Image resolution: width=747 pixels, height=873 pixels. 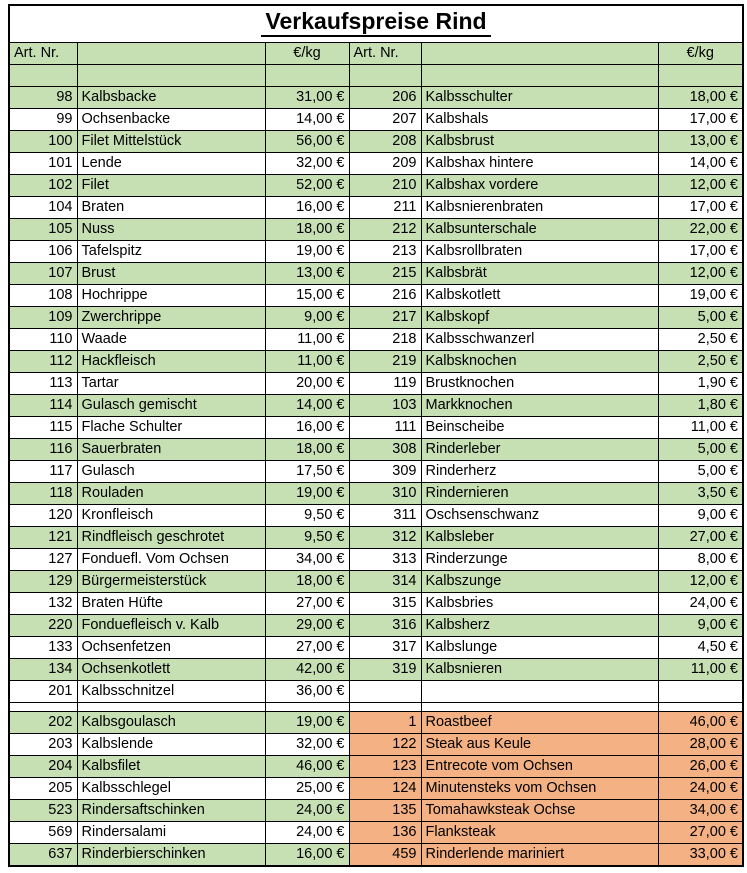 I want to click on artnr-cell-right: 217, so click(x=385, y=317).